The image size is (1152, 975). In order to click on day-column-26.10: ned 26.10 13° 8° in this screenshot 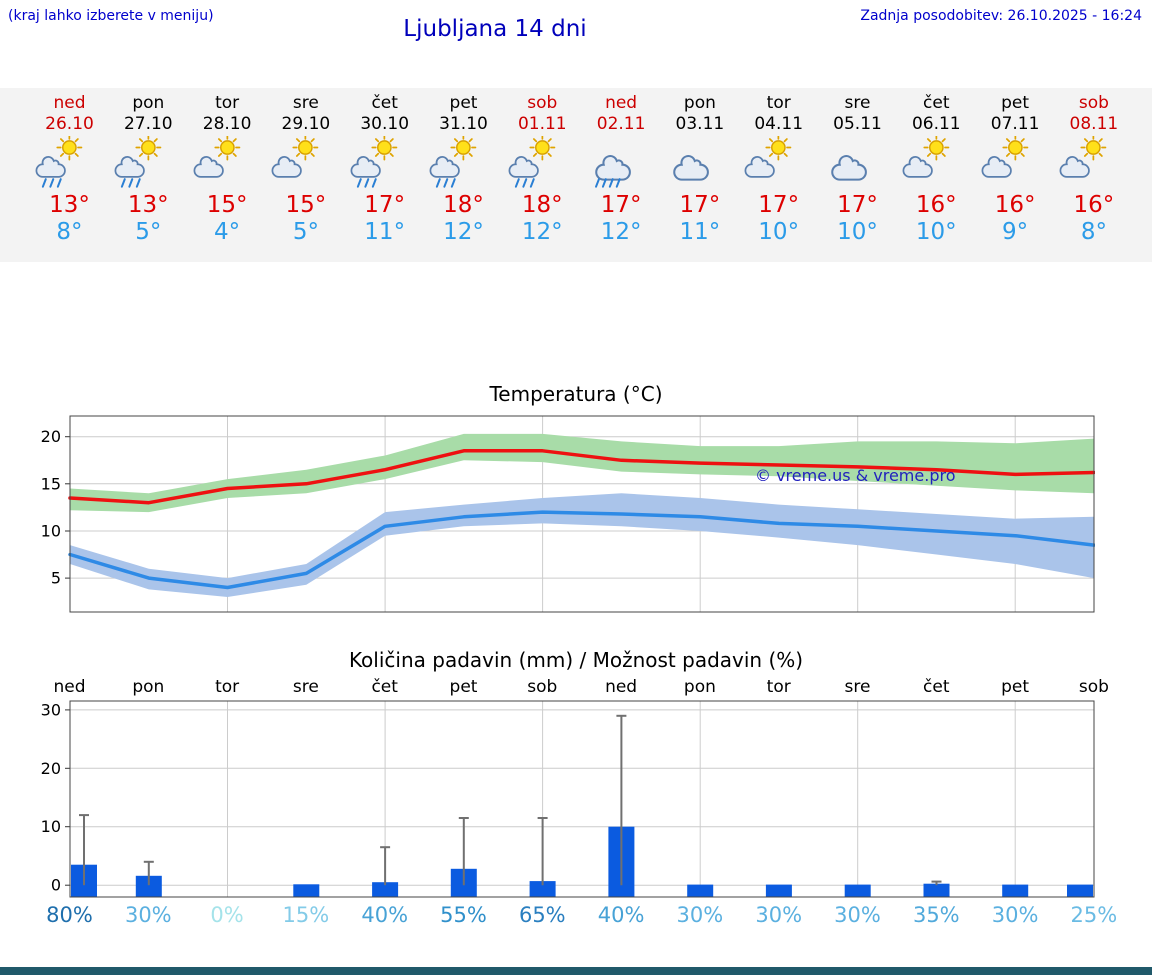, I will do `click(69, 175)`.